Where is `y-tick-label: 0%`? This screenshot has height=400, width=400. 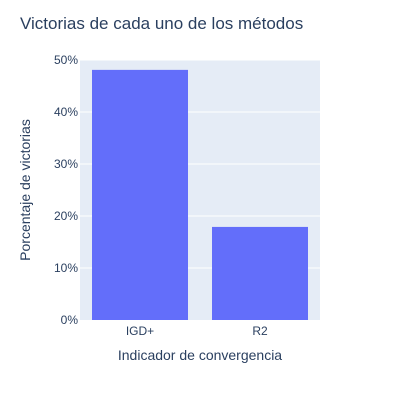 y-tick-label: 0% is located at coordinates (70, 320).